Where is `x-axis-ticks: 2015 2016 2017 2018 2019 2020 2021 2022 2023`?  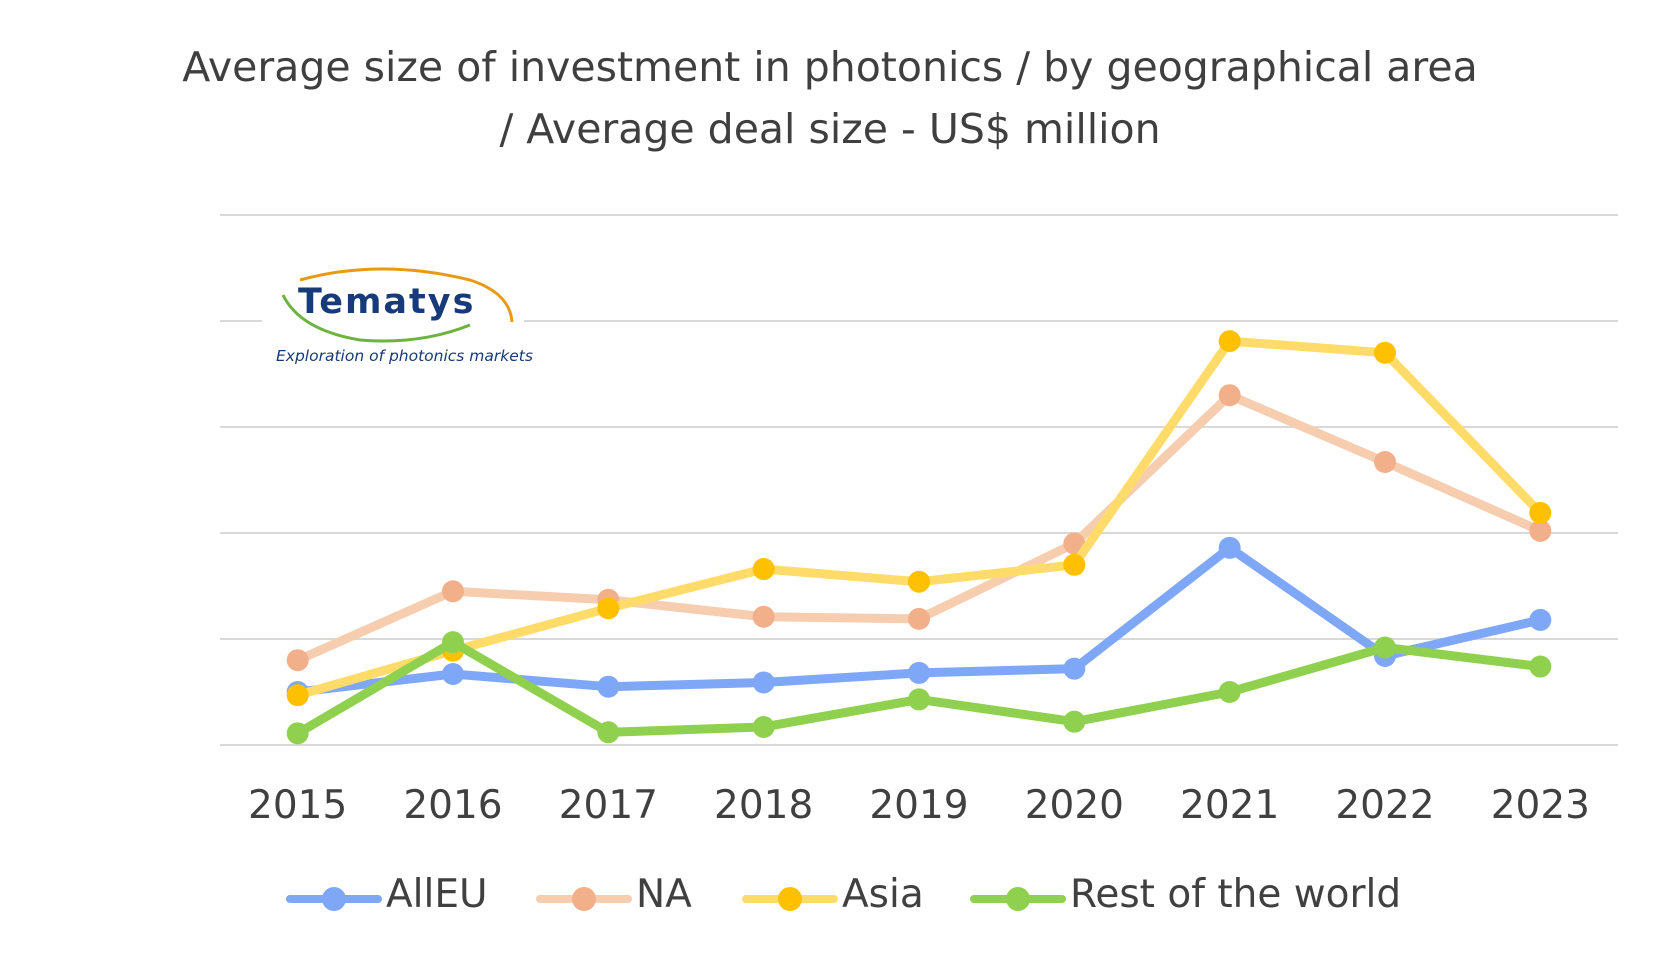 x-axis-ticks: 2015 2016 2017 2018 2019 2020 2021 2022 2023 is located at coordinates (919, 805).